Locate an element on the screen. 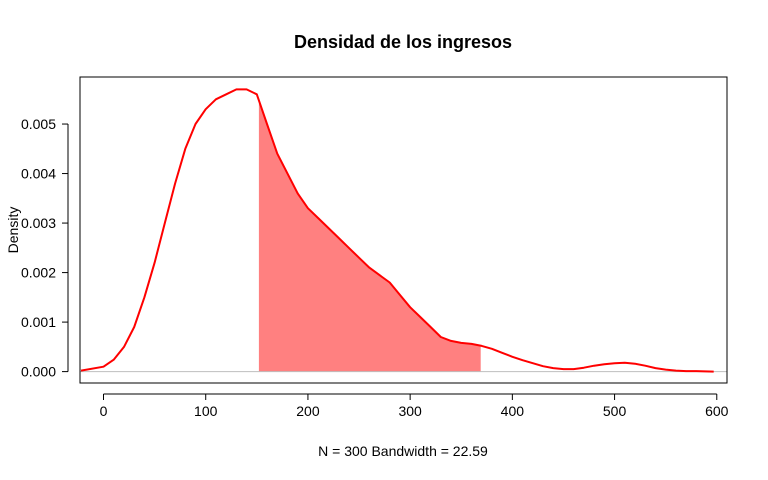 The width and height of the screenshot is (768, 480). x-axis: 0 100 200 300 400 500 600 is located at coordinates (414, 406).